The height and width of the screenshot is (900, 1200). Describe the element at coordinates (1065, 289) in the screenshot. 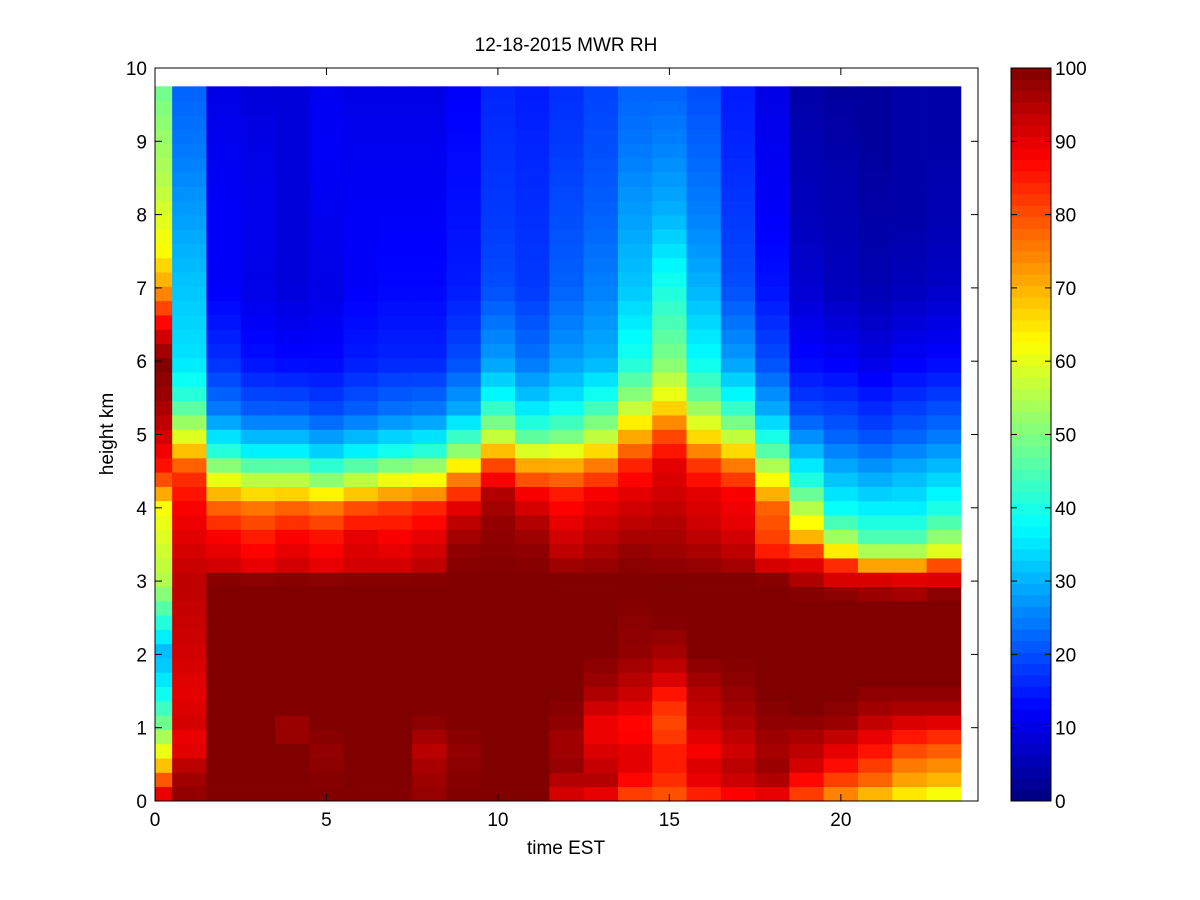

I see `colorbar-tick-label: 70` at that location.